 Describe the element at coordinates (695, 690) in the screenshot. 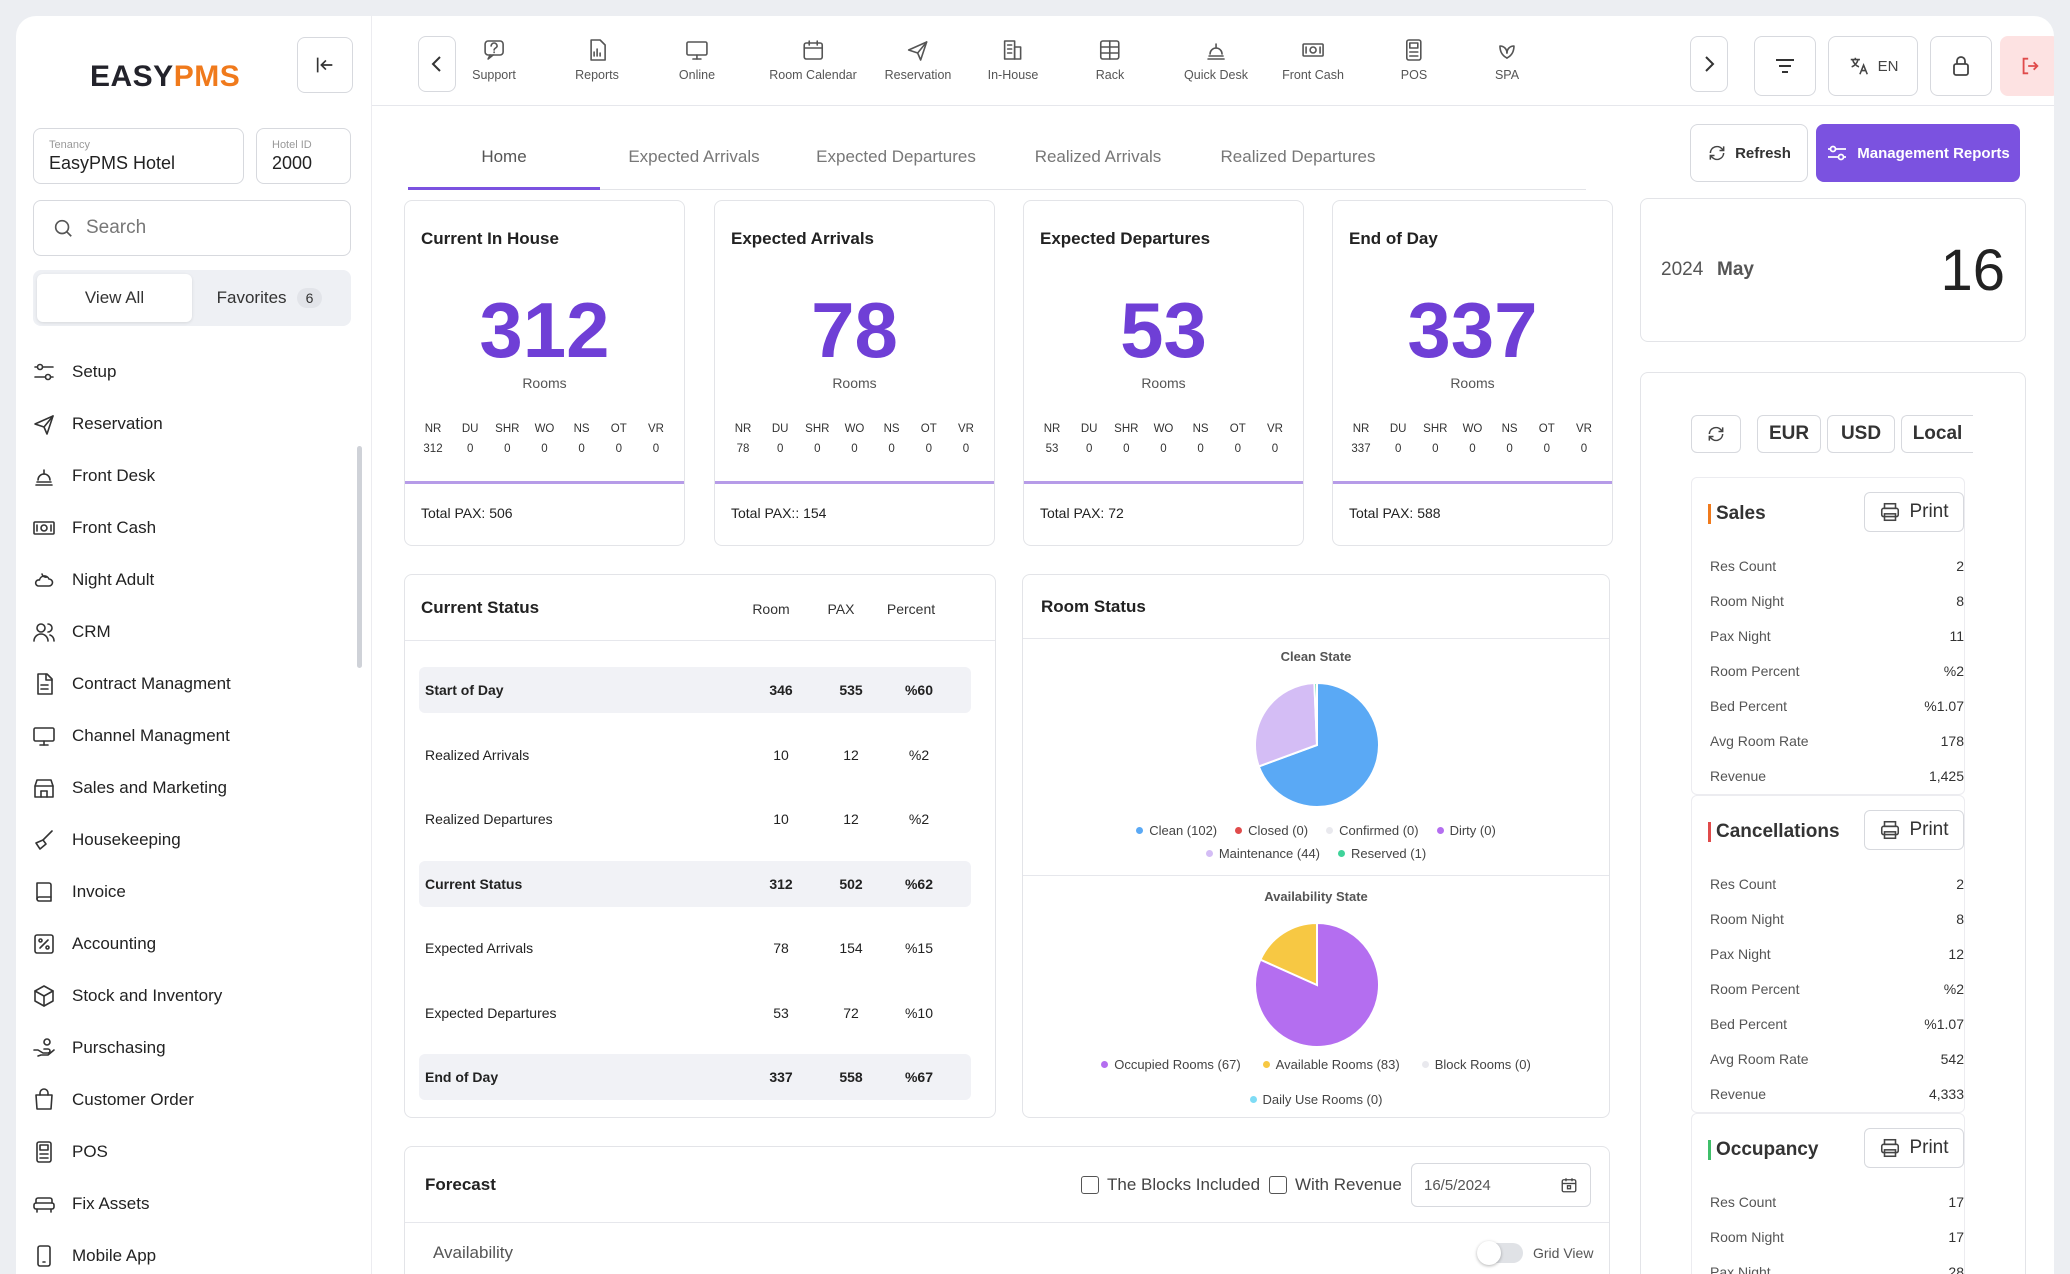

I see `table-row: Start of Day 346 535 %60` at that location.